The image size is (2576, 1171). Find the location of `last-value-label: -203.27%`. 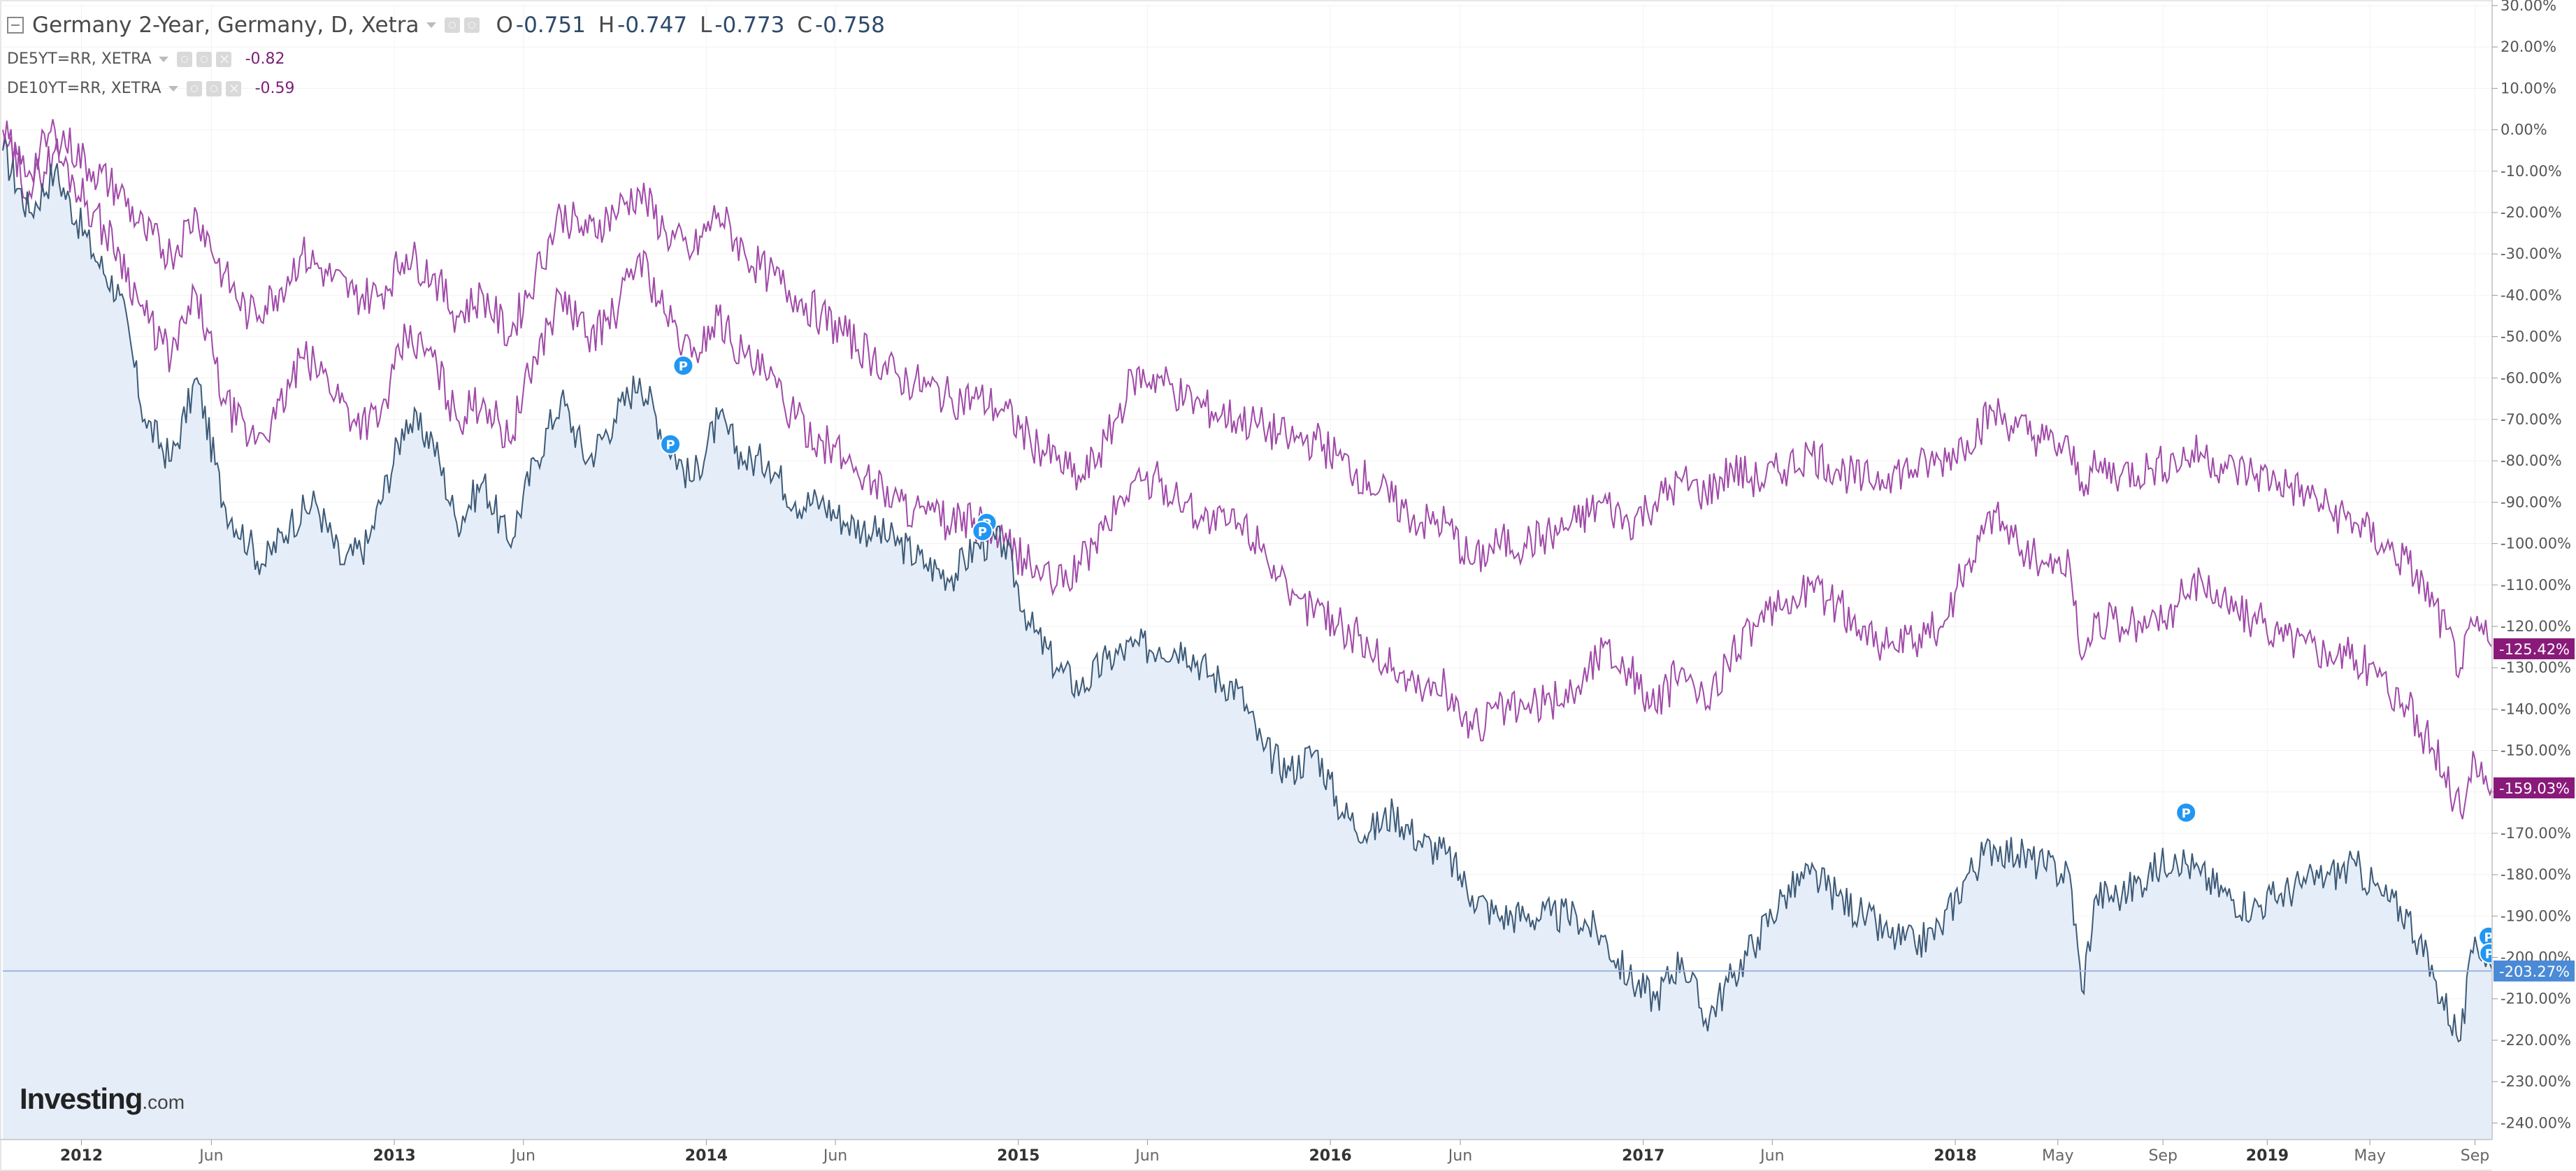

last-value-label: -203.27% is located at coordinates (2534, 971).